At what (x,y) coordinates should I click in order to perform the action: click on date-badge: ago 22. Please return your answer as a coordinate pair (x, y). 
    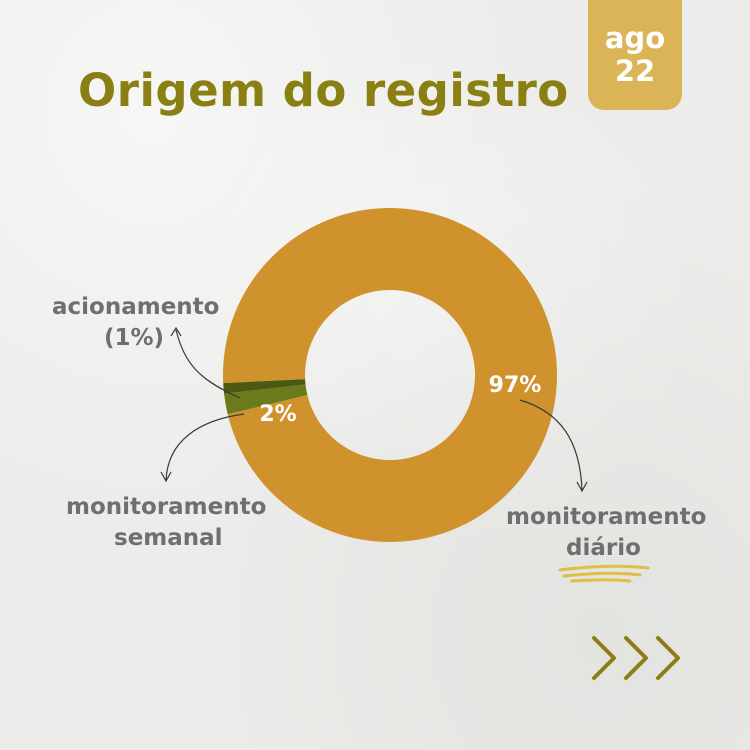
    Looking at the image, I should click on (635, 55).